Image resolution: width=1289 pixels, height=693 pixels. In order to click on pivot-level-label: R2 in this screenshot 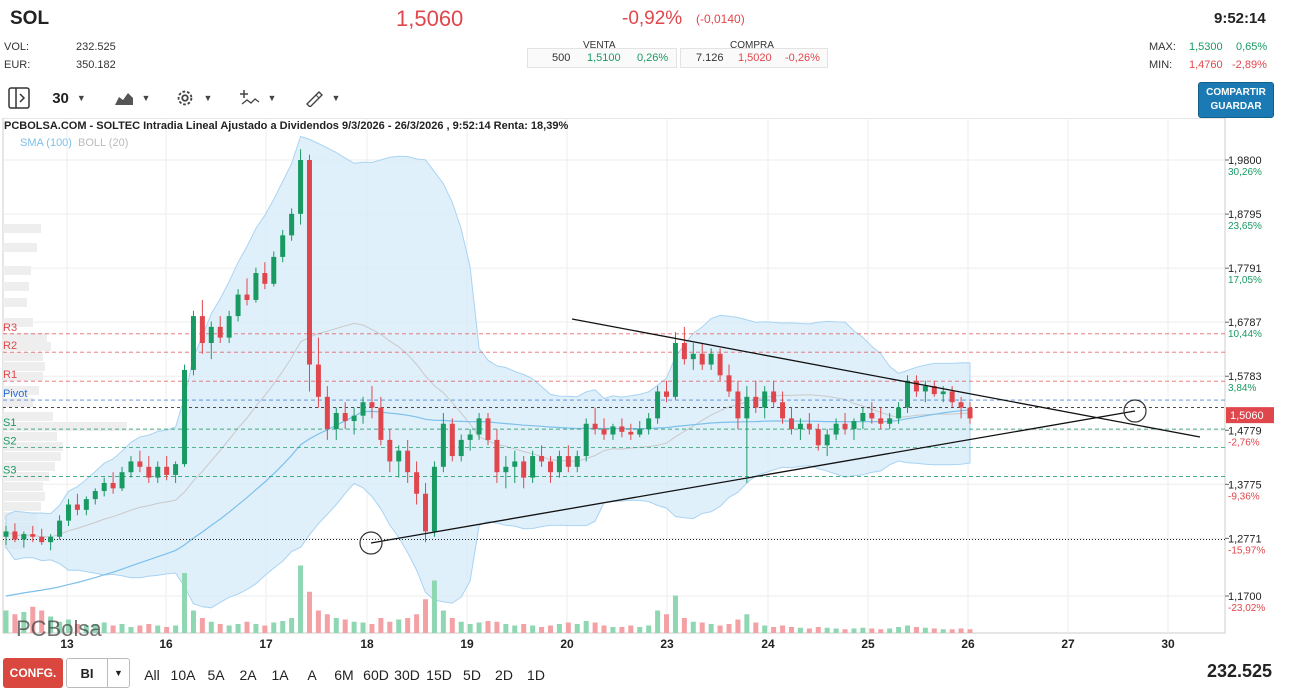, I will do `click(10, 346)`.